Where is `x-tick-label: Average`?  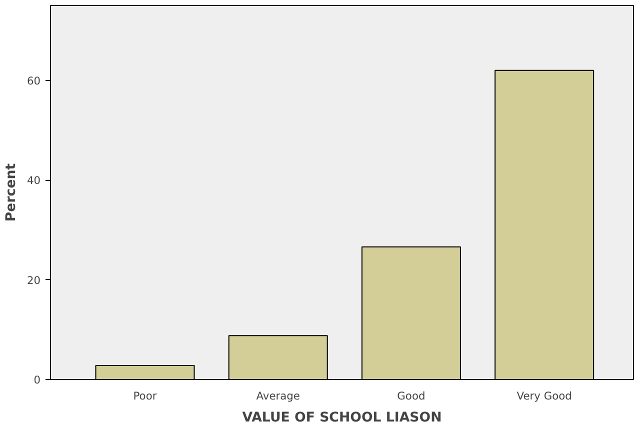
x-tick-label: Average is located at coordinates (278, 396).